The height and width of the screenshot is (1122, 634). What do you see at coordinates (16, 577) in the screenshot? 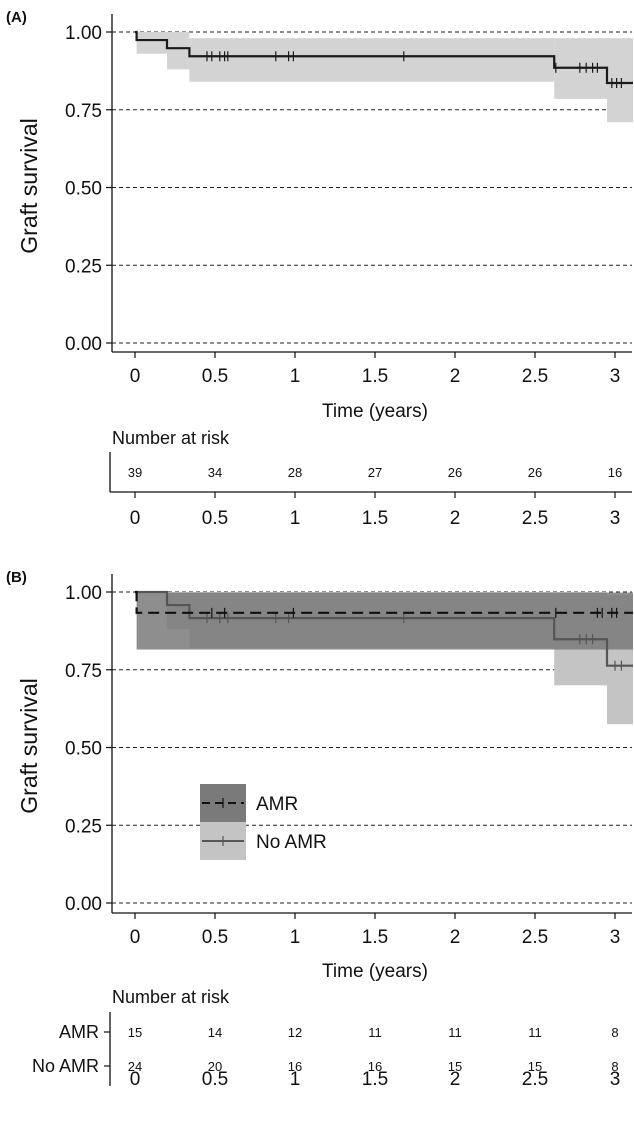
I see `panel-label: (B)` at bounding box center [16, 577].